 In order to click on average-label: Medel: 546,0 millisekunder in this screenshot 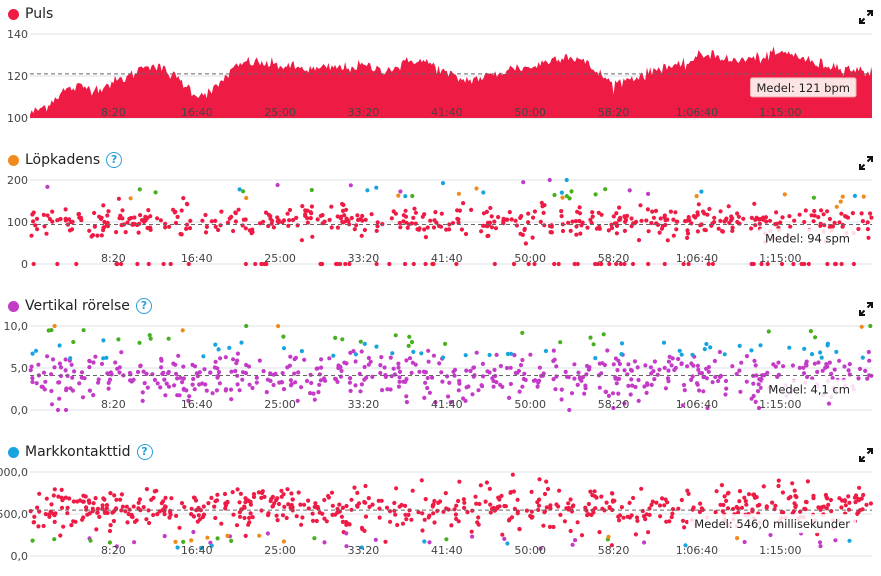, I will do `click(772, 524)`.